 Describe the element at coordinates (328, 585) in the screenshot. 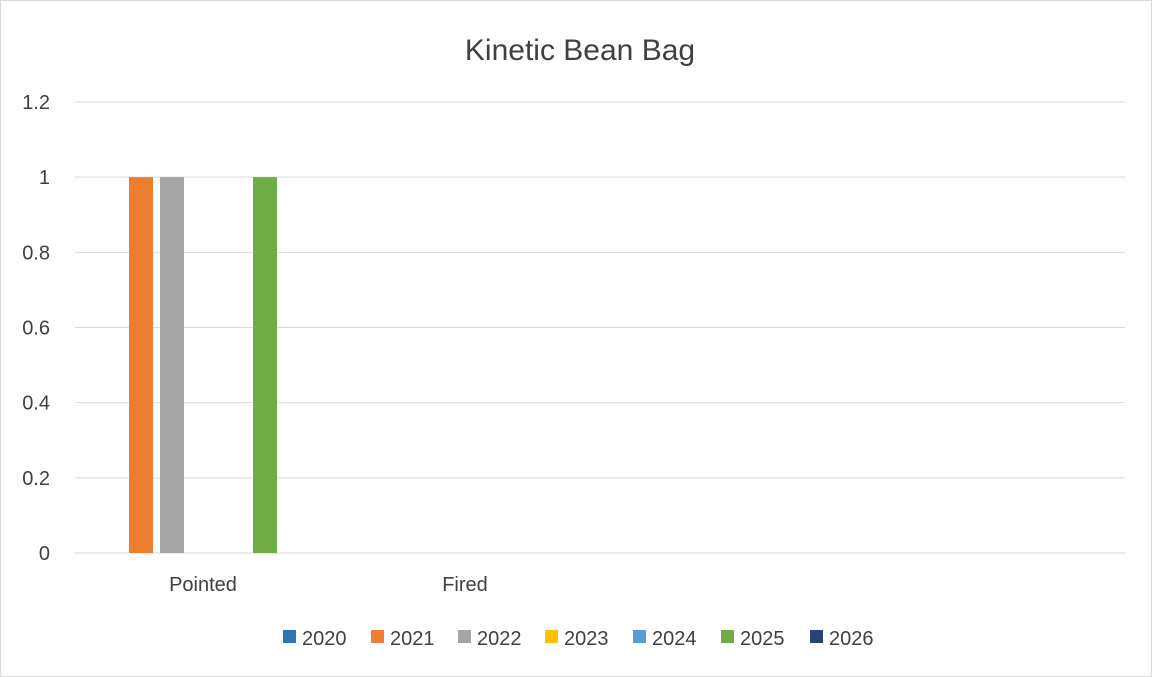

I see `x-axis: Pointed Fired` at that location.